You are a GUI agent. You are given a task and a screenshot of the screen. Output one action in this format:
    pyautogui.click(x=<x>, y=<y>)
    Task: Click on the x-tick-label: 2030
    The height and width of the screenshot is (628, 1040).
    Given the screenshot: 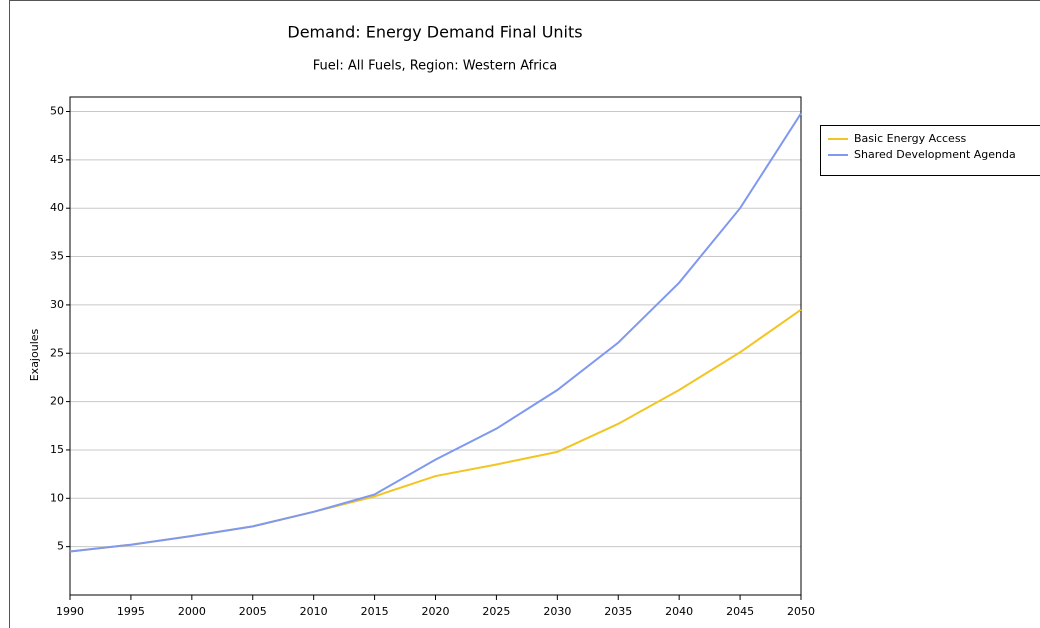 What is the action you would take?
    pyautogui.click(x=557, y=611)
    